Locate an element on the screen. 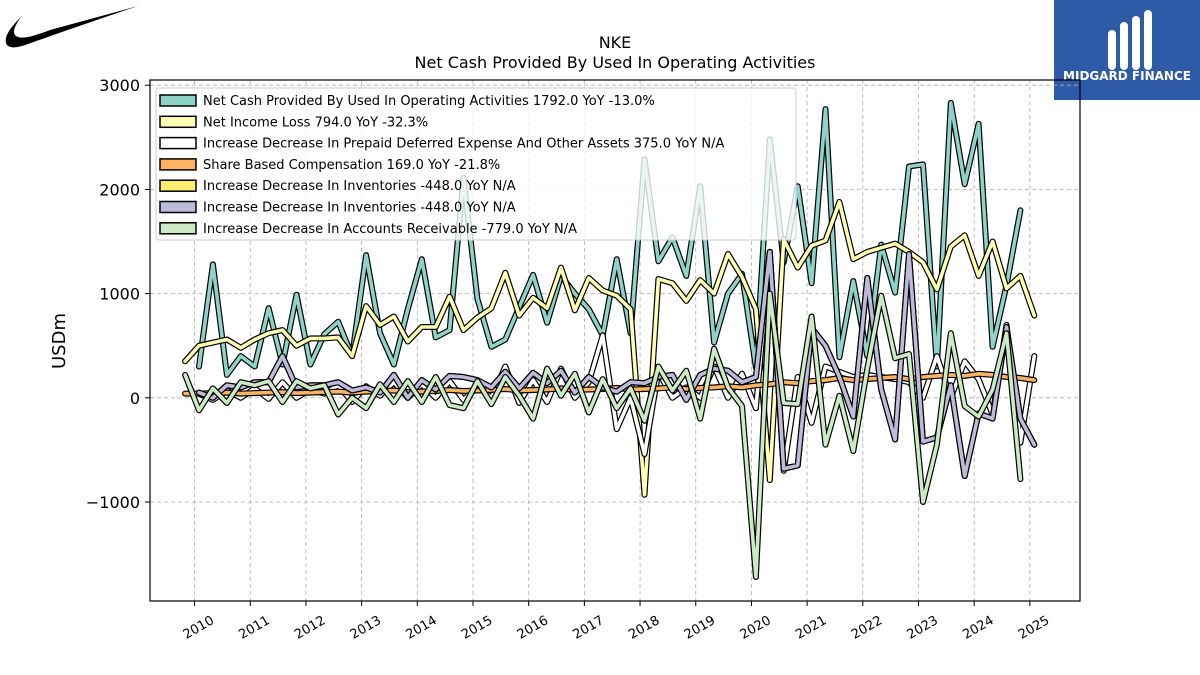 Image resolution: width=1200 pixels, height=675 pixels. x-tick-label: 2017 is located at coordinates (589, 628).